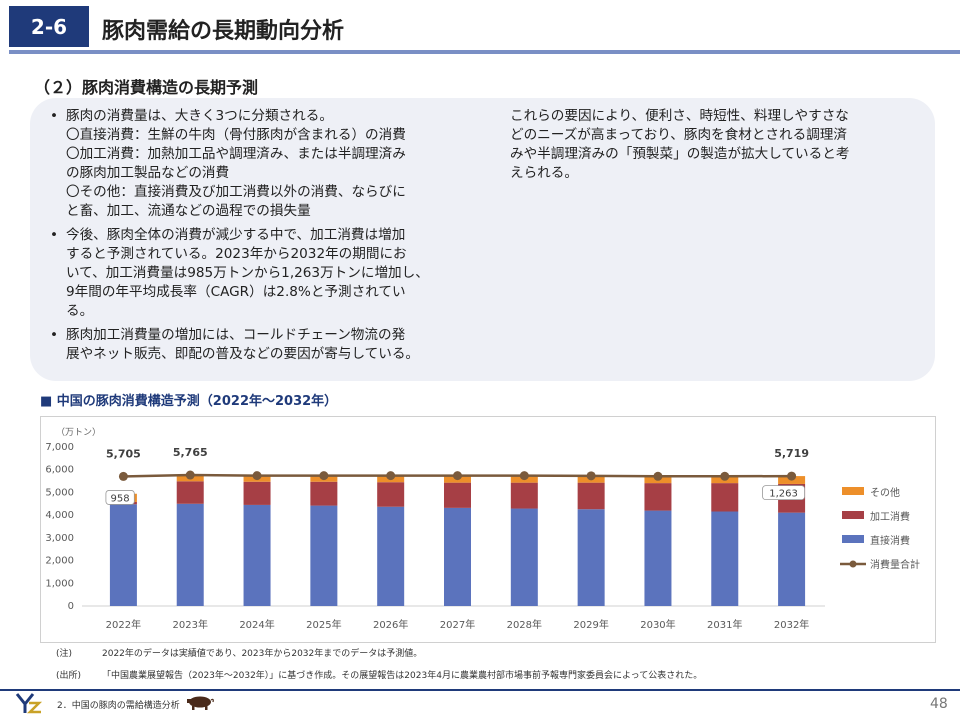 The width and height of the screenshot is (960, 717). Describe the element at coordinates (59, 515) in the screenshot. I see `y-tick-label: 4,000` at that location.